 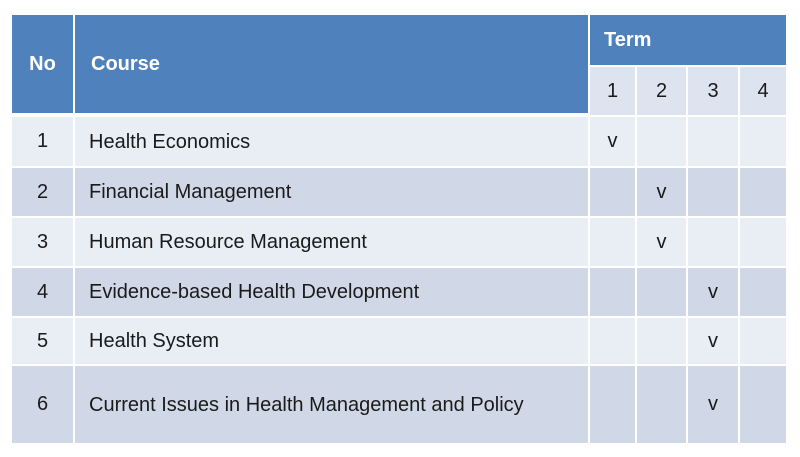 I want to click on row-course: Financial Management, so click(x=332, y=193).